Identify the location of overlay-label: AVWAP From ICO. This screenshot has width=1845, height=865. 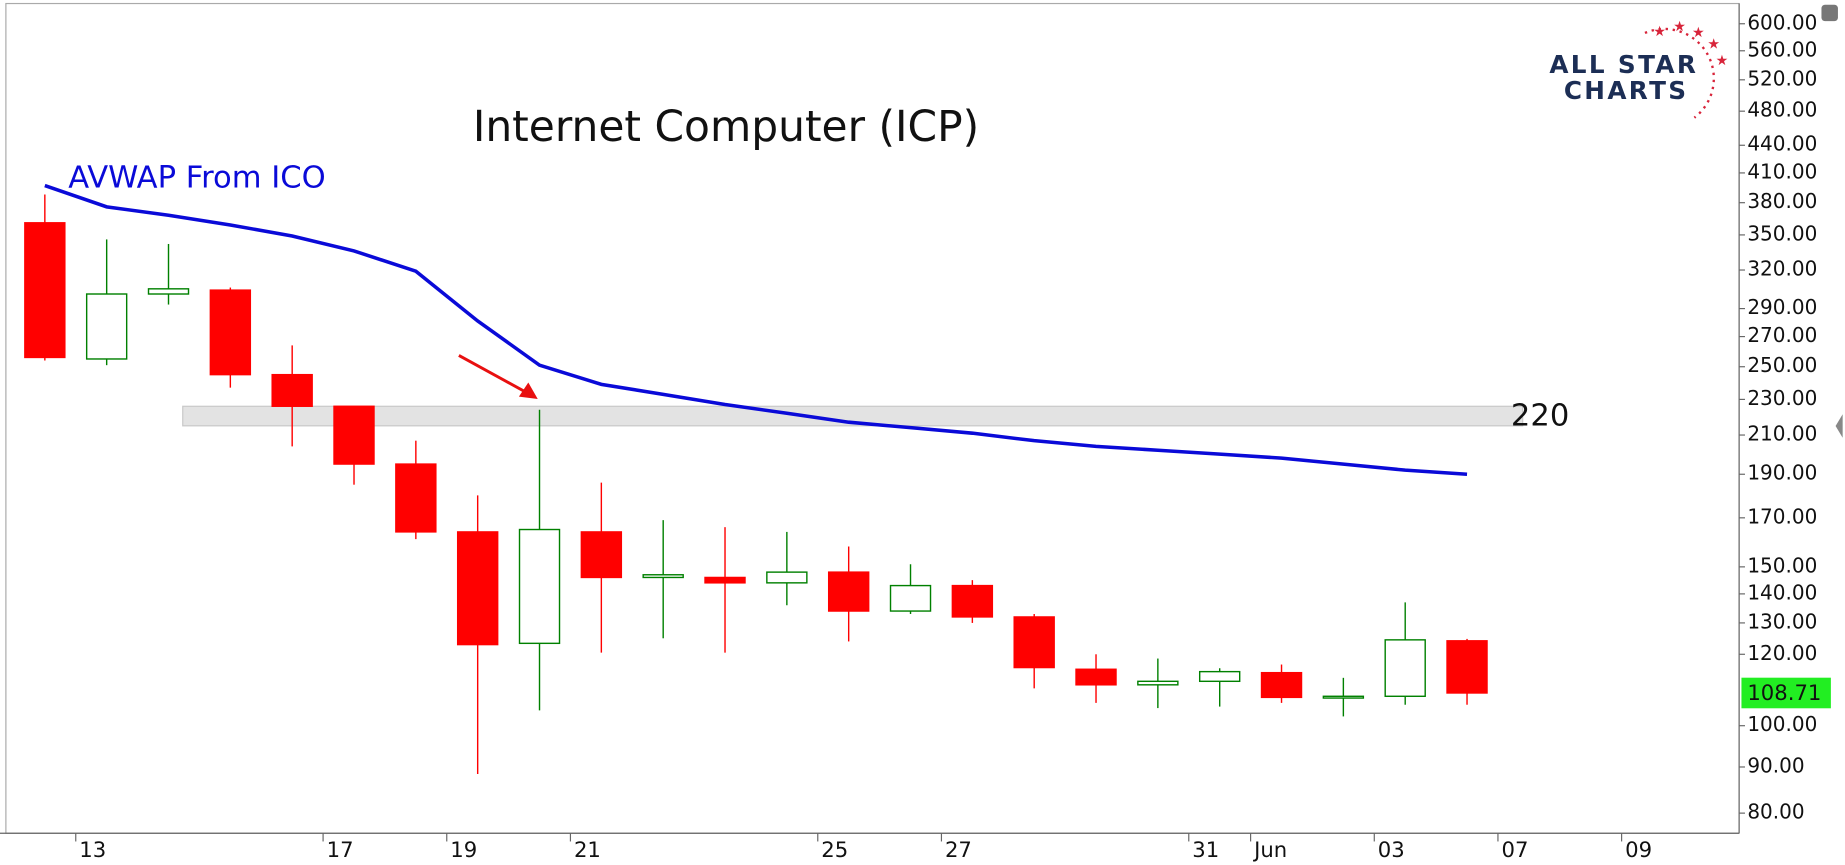
(196, 177).